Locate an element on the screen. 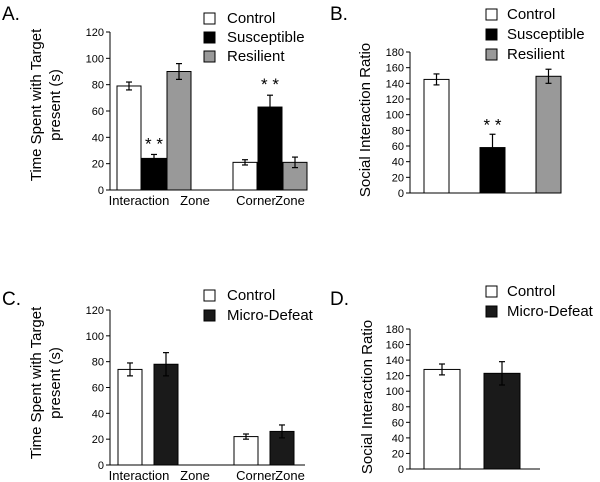 This screenshot has width=600, height=482. panel-label: C. is located at coordinates (11, 299).